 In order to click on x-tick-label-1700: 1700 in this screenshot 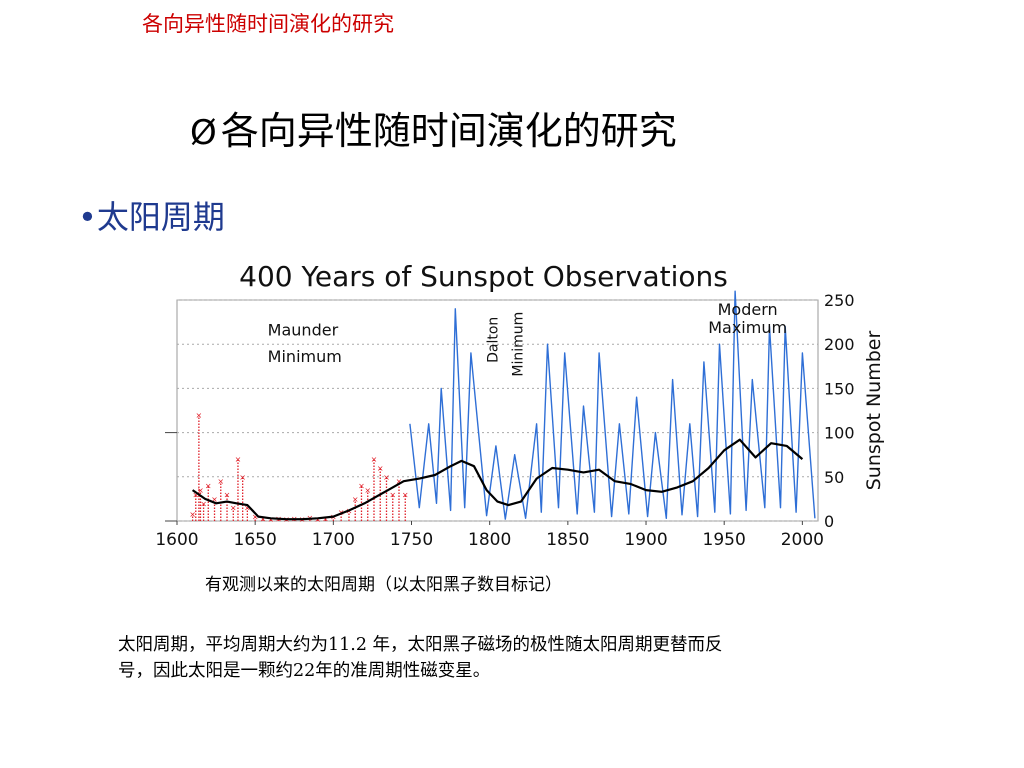, I will do `click(333, 540)`.